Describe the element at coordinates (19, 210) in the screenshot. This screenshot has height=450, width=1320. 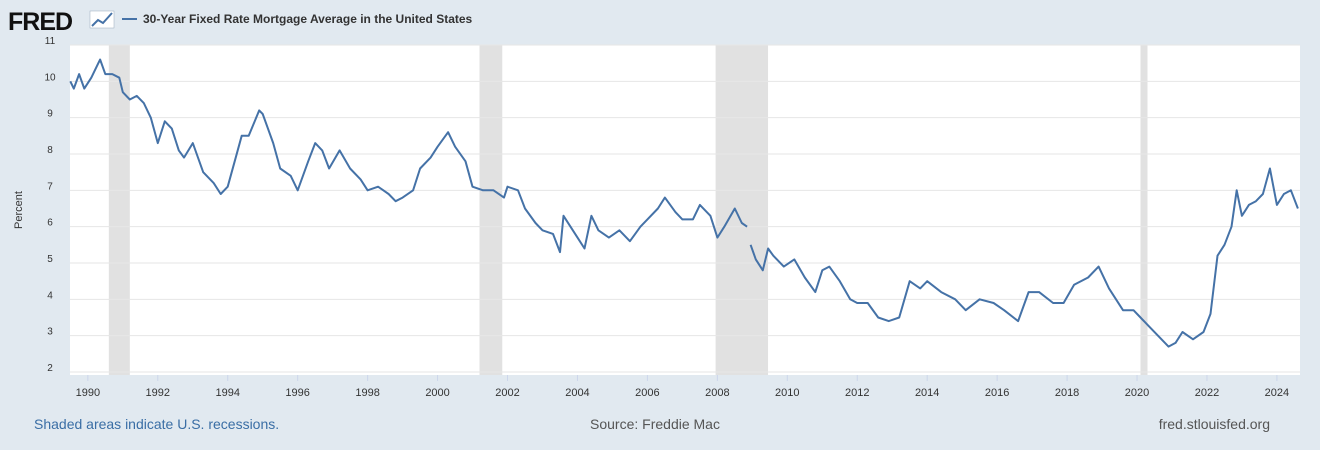
I see `y-axis-label: Percent` at that location.